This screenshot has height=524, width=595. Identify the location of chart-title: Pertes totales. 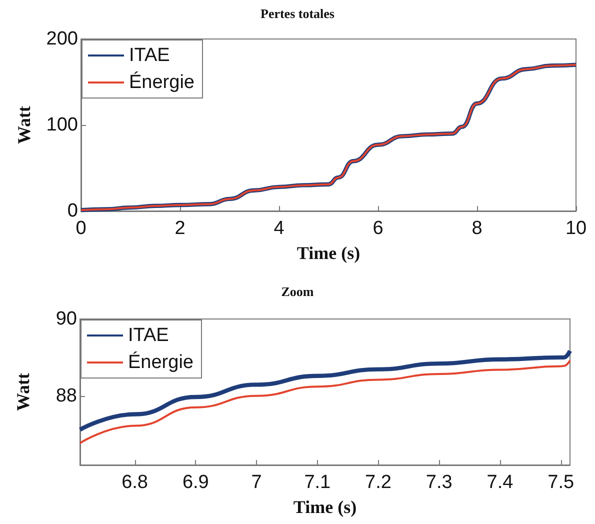
(297, 13).